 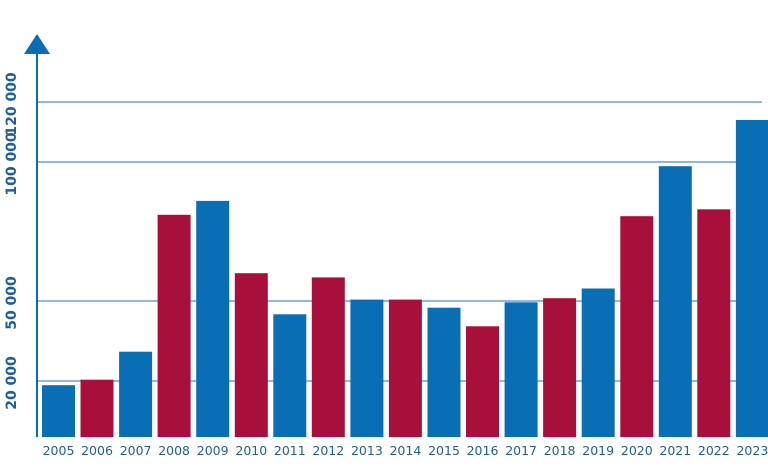 I want to click on bar-2009, so click(x=213, y=318).